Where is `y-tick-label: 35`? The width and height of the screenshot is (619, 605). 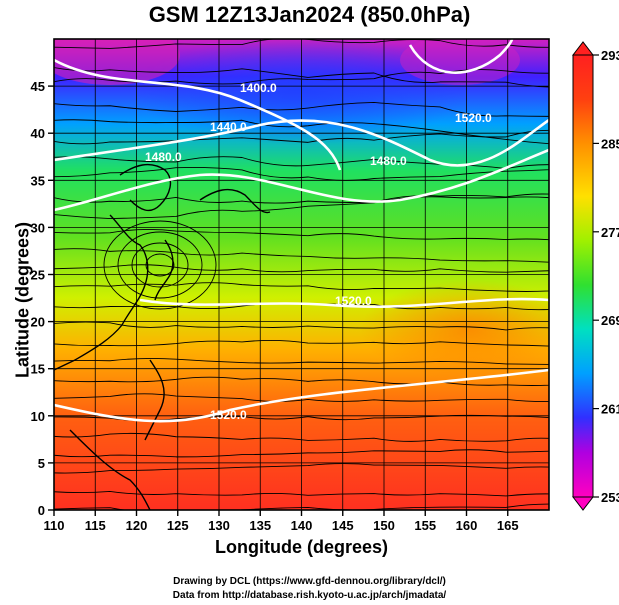
y-tick-label: 35 is located at coordinates (38, 180).